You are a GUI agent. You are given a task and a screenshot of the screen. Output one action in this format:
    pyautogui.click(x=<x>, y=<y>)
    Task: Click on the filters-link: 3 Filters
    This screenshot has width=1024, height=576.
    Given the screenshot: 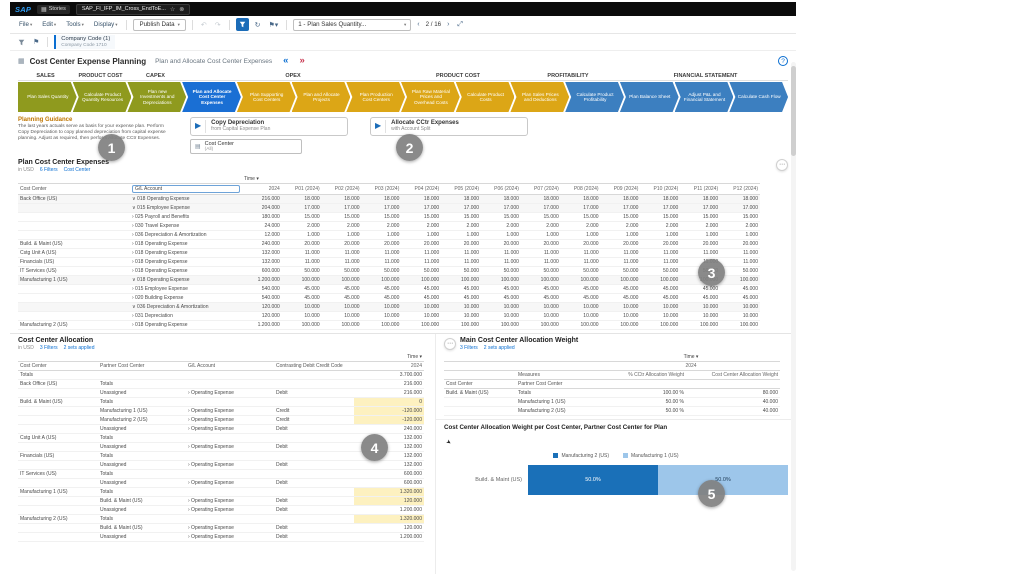 What is the action you would take?
    pyautogui.click(x=469, y=347)
    